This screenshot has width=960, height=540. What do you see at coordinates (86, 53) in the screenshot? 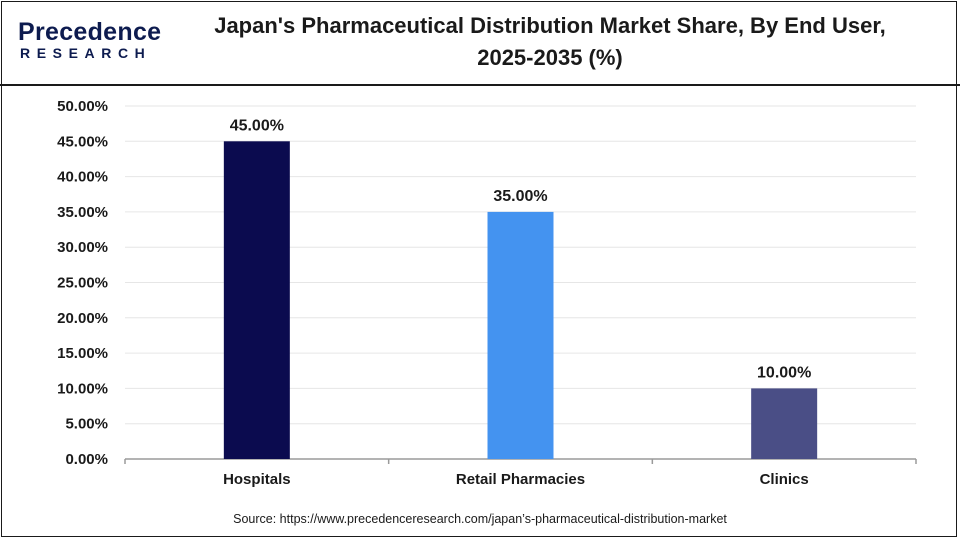
I see `brand-subtitle: RESEARCH` at bounding box center [86, 53].